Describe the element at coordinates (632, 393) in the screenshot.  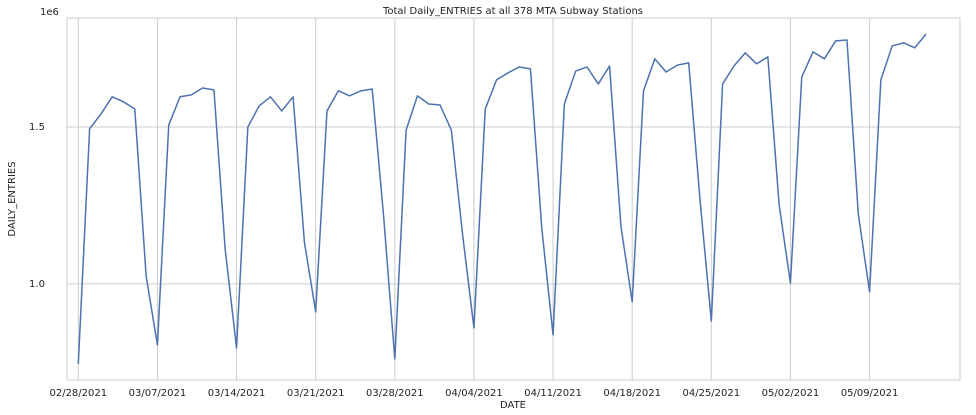
I see `x-tick-label: 04/18/2021` at that location.